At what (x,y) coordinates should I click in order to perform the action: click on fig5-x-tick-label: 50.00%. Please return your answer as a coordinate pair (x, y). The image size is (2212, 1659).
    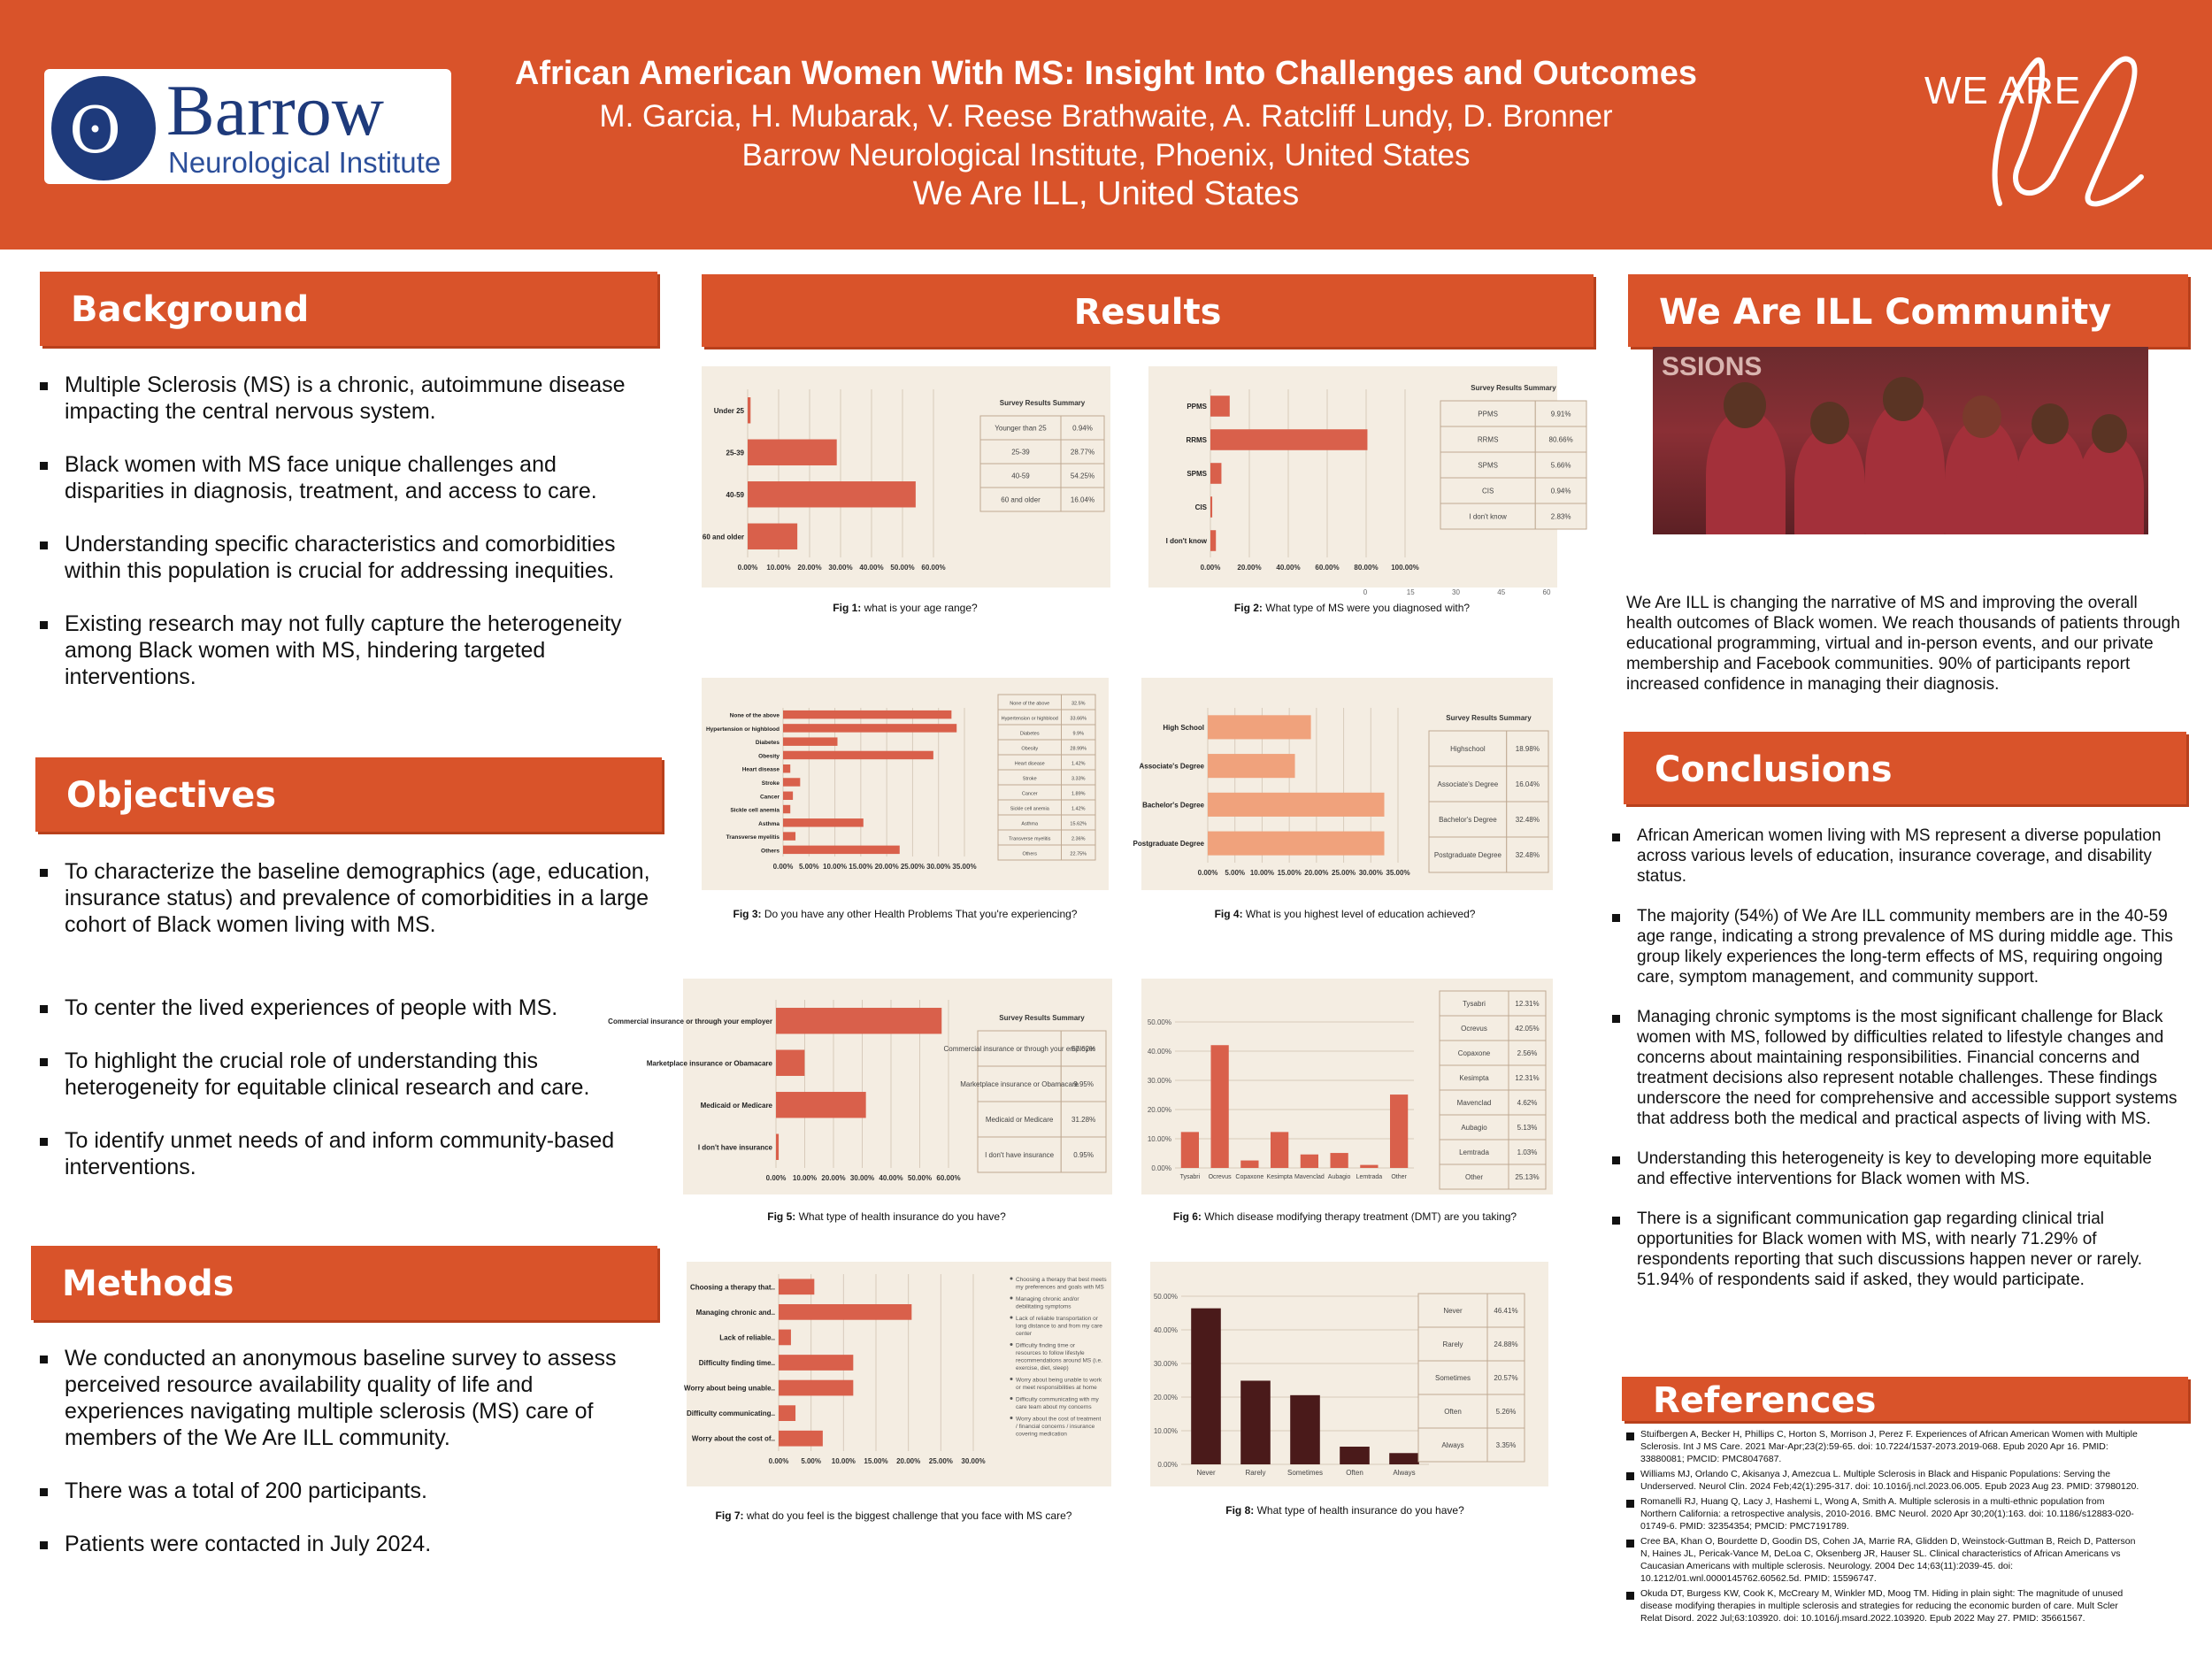
    Looking at the image, I should click on (920, 1178).